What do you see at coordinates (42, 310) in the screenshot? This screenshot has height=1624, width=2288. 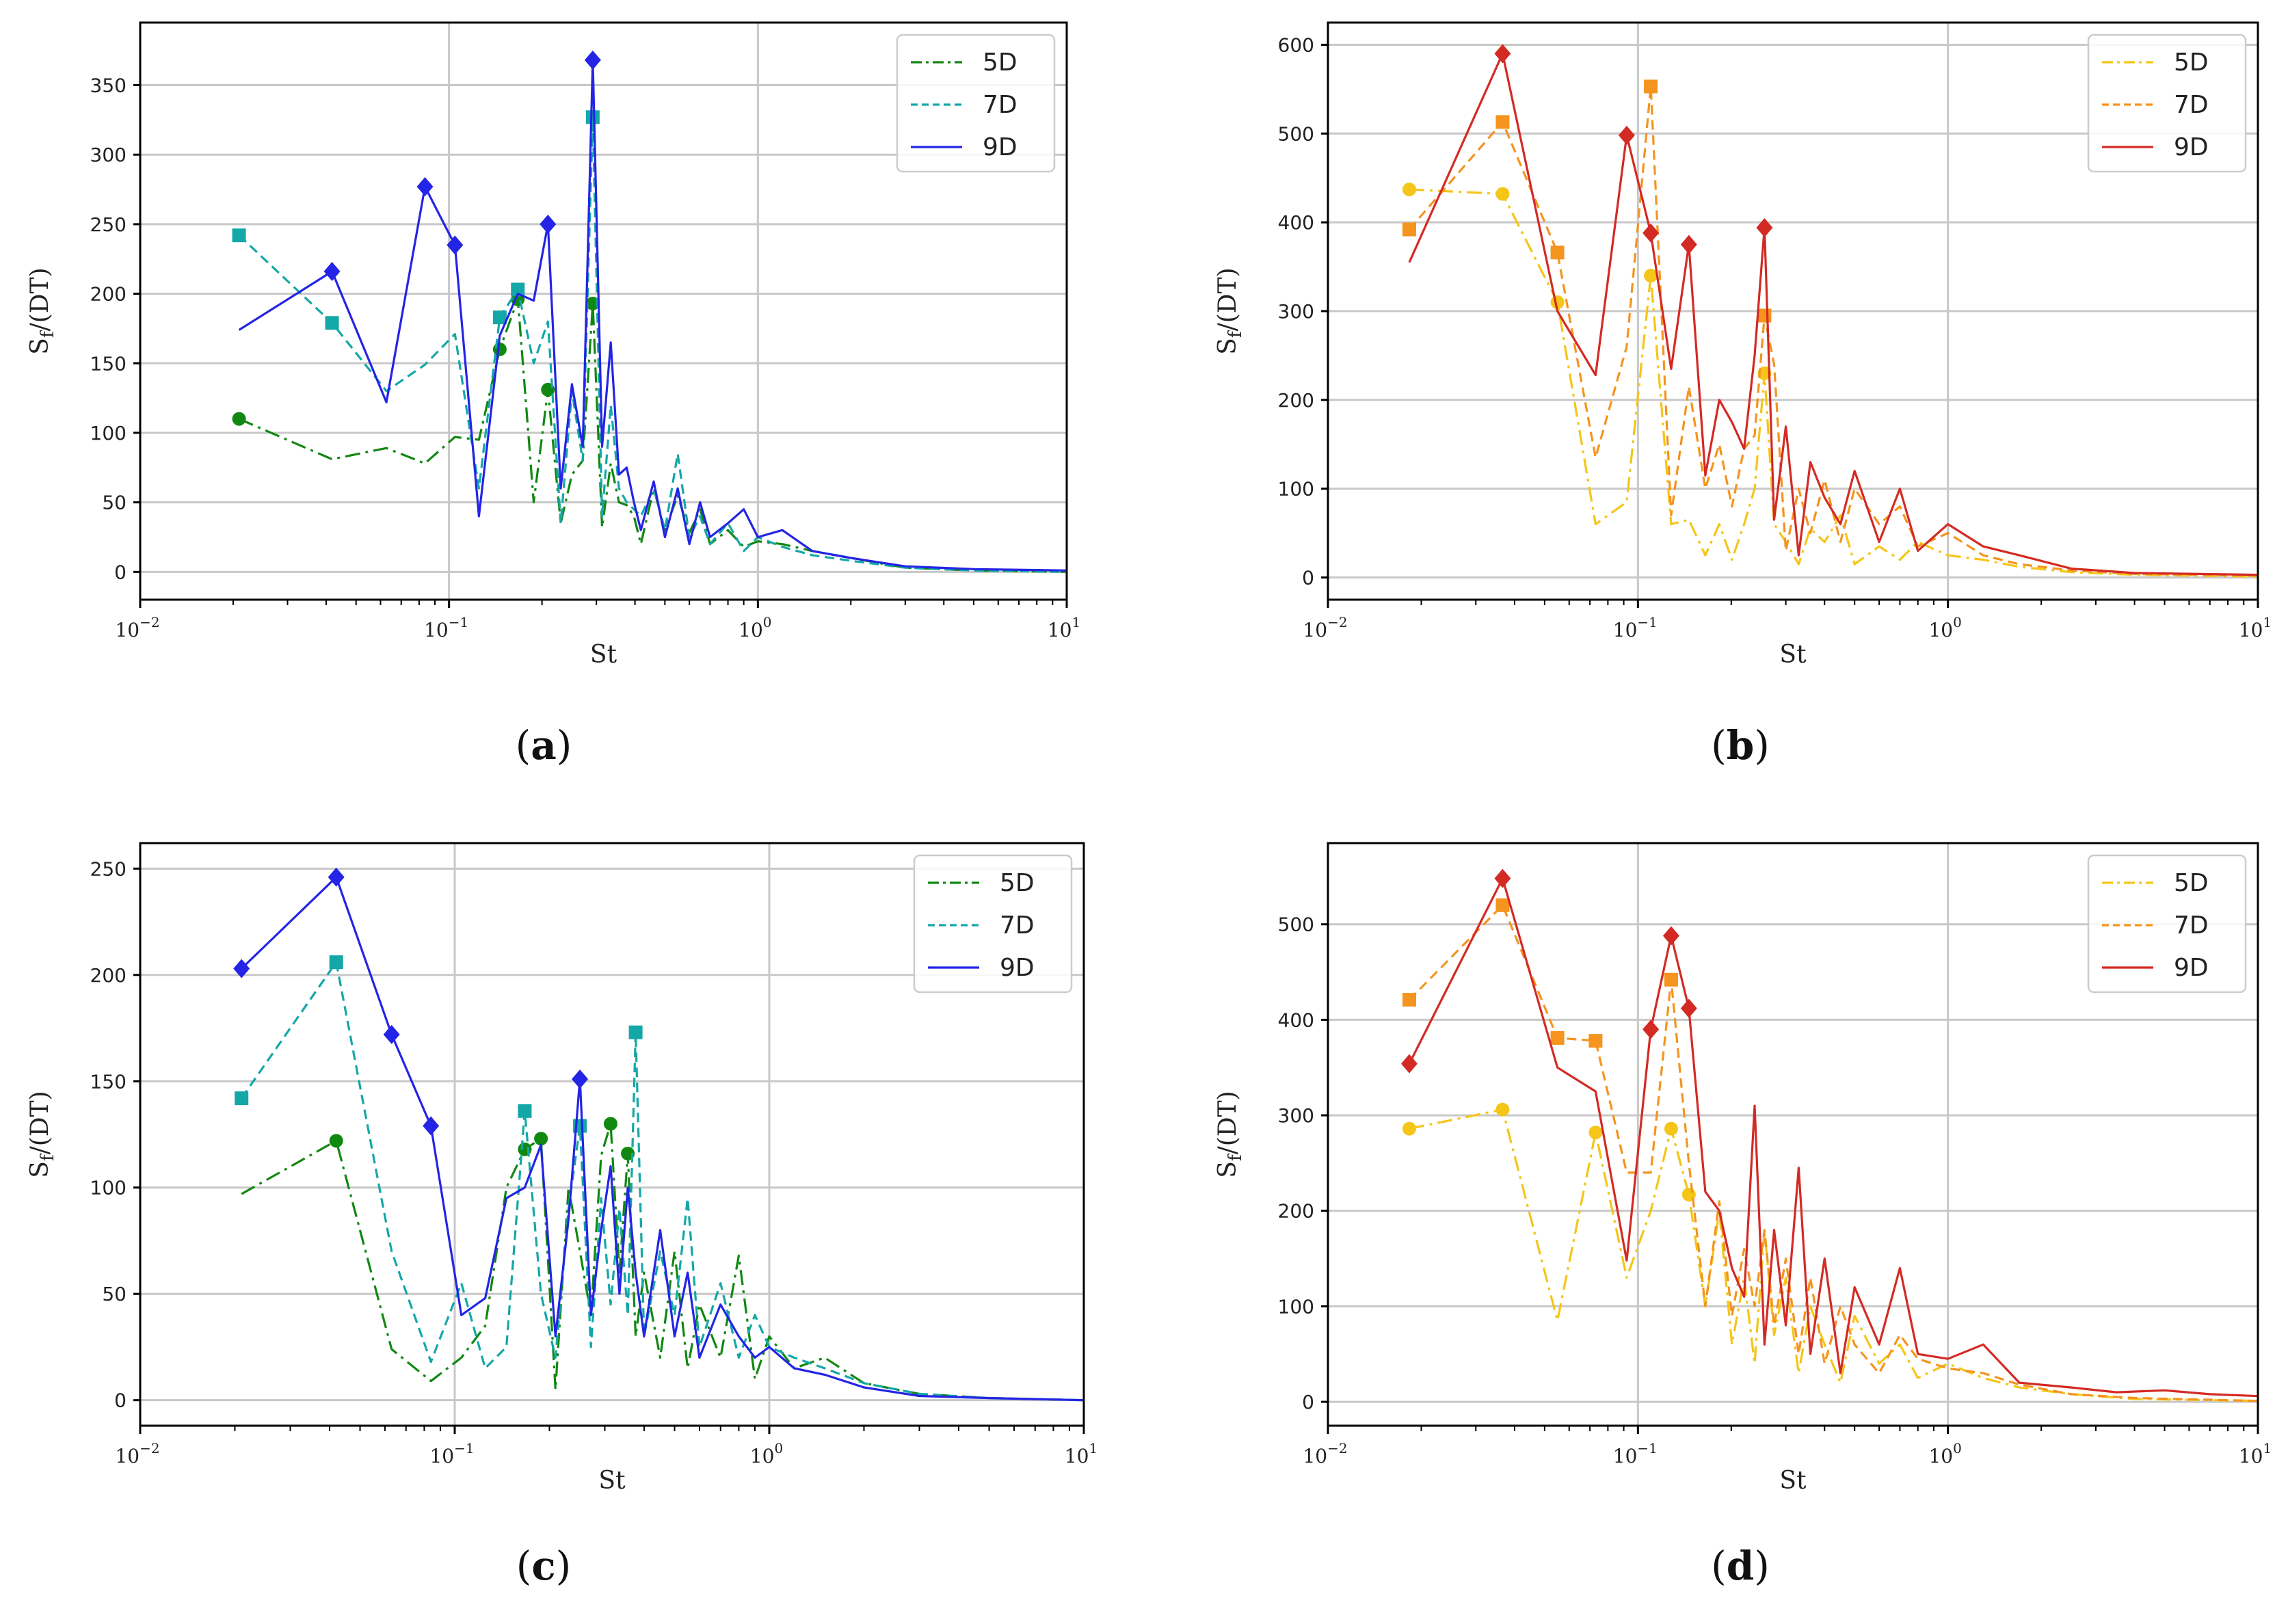 I see `y-axis-label: Sf/(DT)` at bounding box center [42, 310].